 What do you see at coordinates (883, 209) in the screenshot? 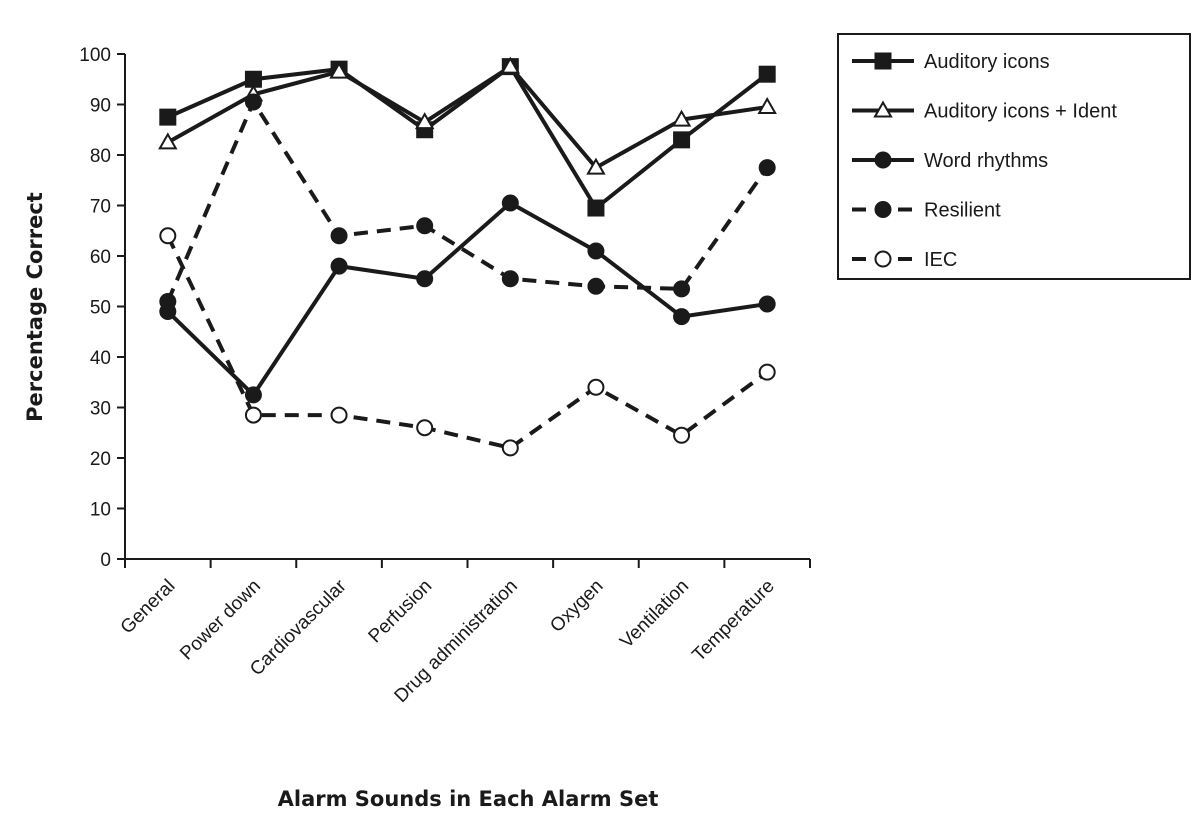
I see `legend-marker-resilient` at bounding box center [883, 209].